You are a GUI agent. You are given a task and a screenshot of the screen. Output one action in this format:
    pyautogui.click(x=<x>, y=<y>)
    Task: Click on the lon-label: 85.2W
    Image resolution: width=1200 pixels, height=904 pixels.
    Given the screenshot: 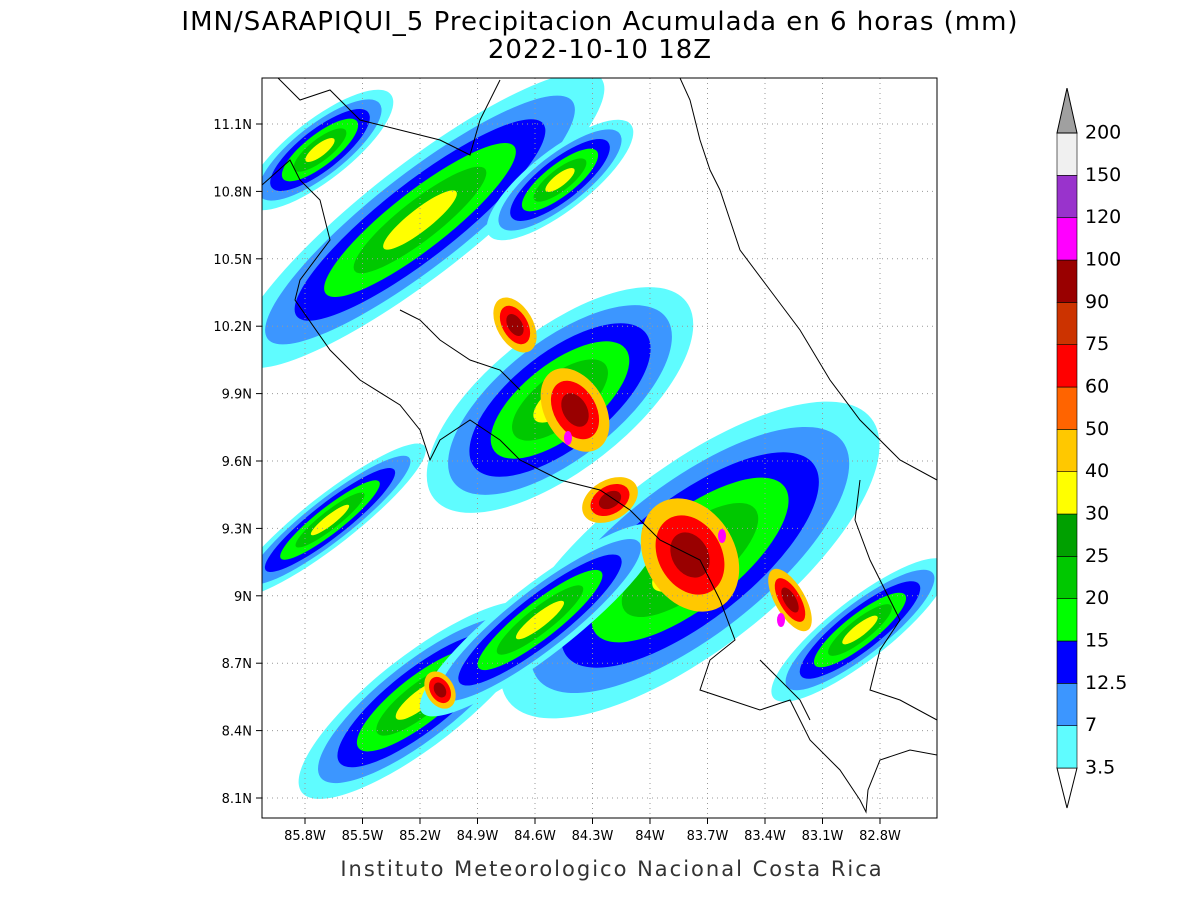 What is the action you would take?
    pyautogui.click(x=420, y=836)
    